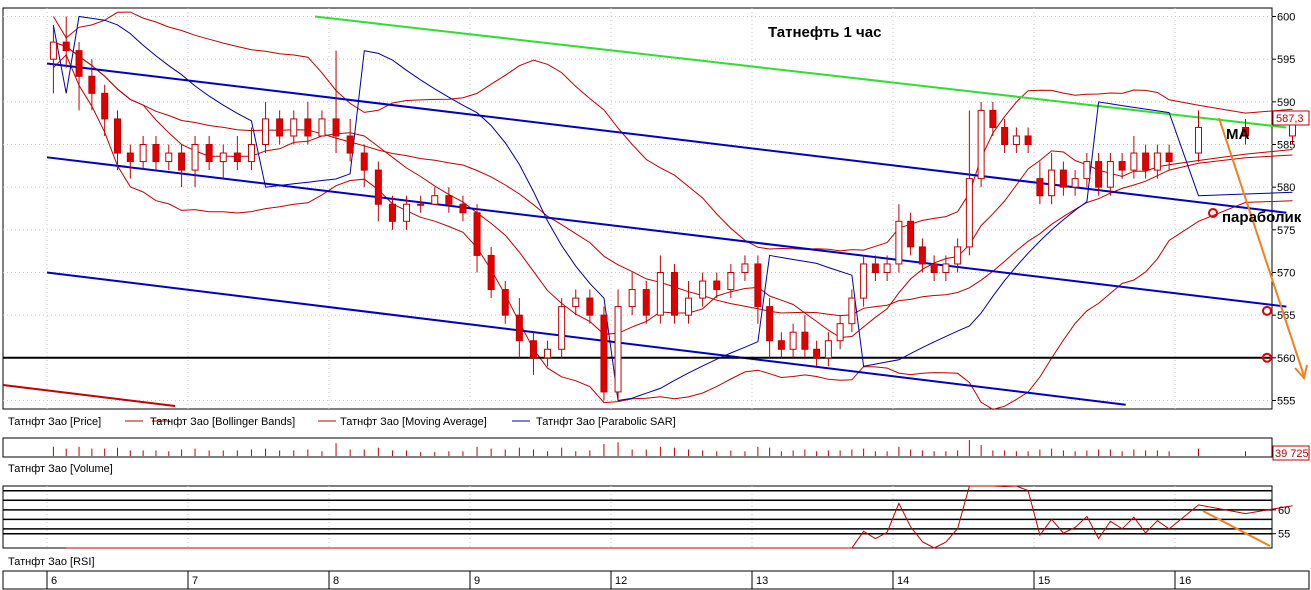 The width and height of the screenshot is (1311, 590). What do you see at coordinates (51, 562) in the screenshot?
I see `rsi-panel-label: Татнфт Зао [RSI]` at bounding box center [51, 562].